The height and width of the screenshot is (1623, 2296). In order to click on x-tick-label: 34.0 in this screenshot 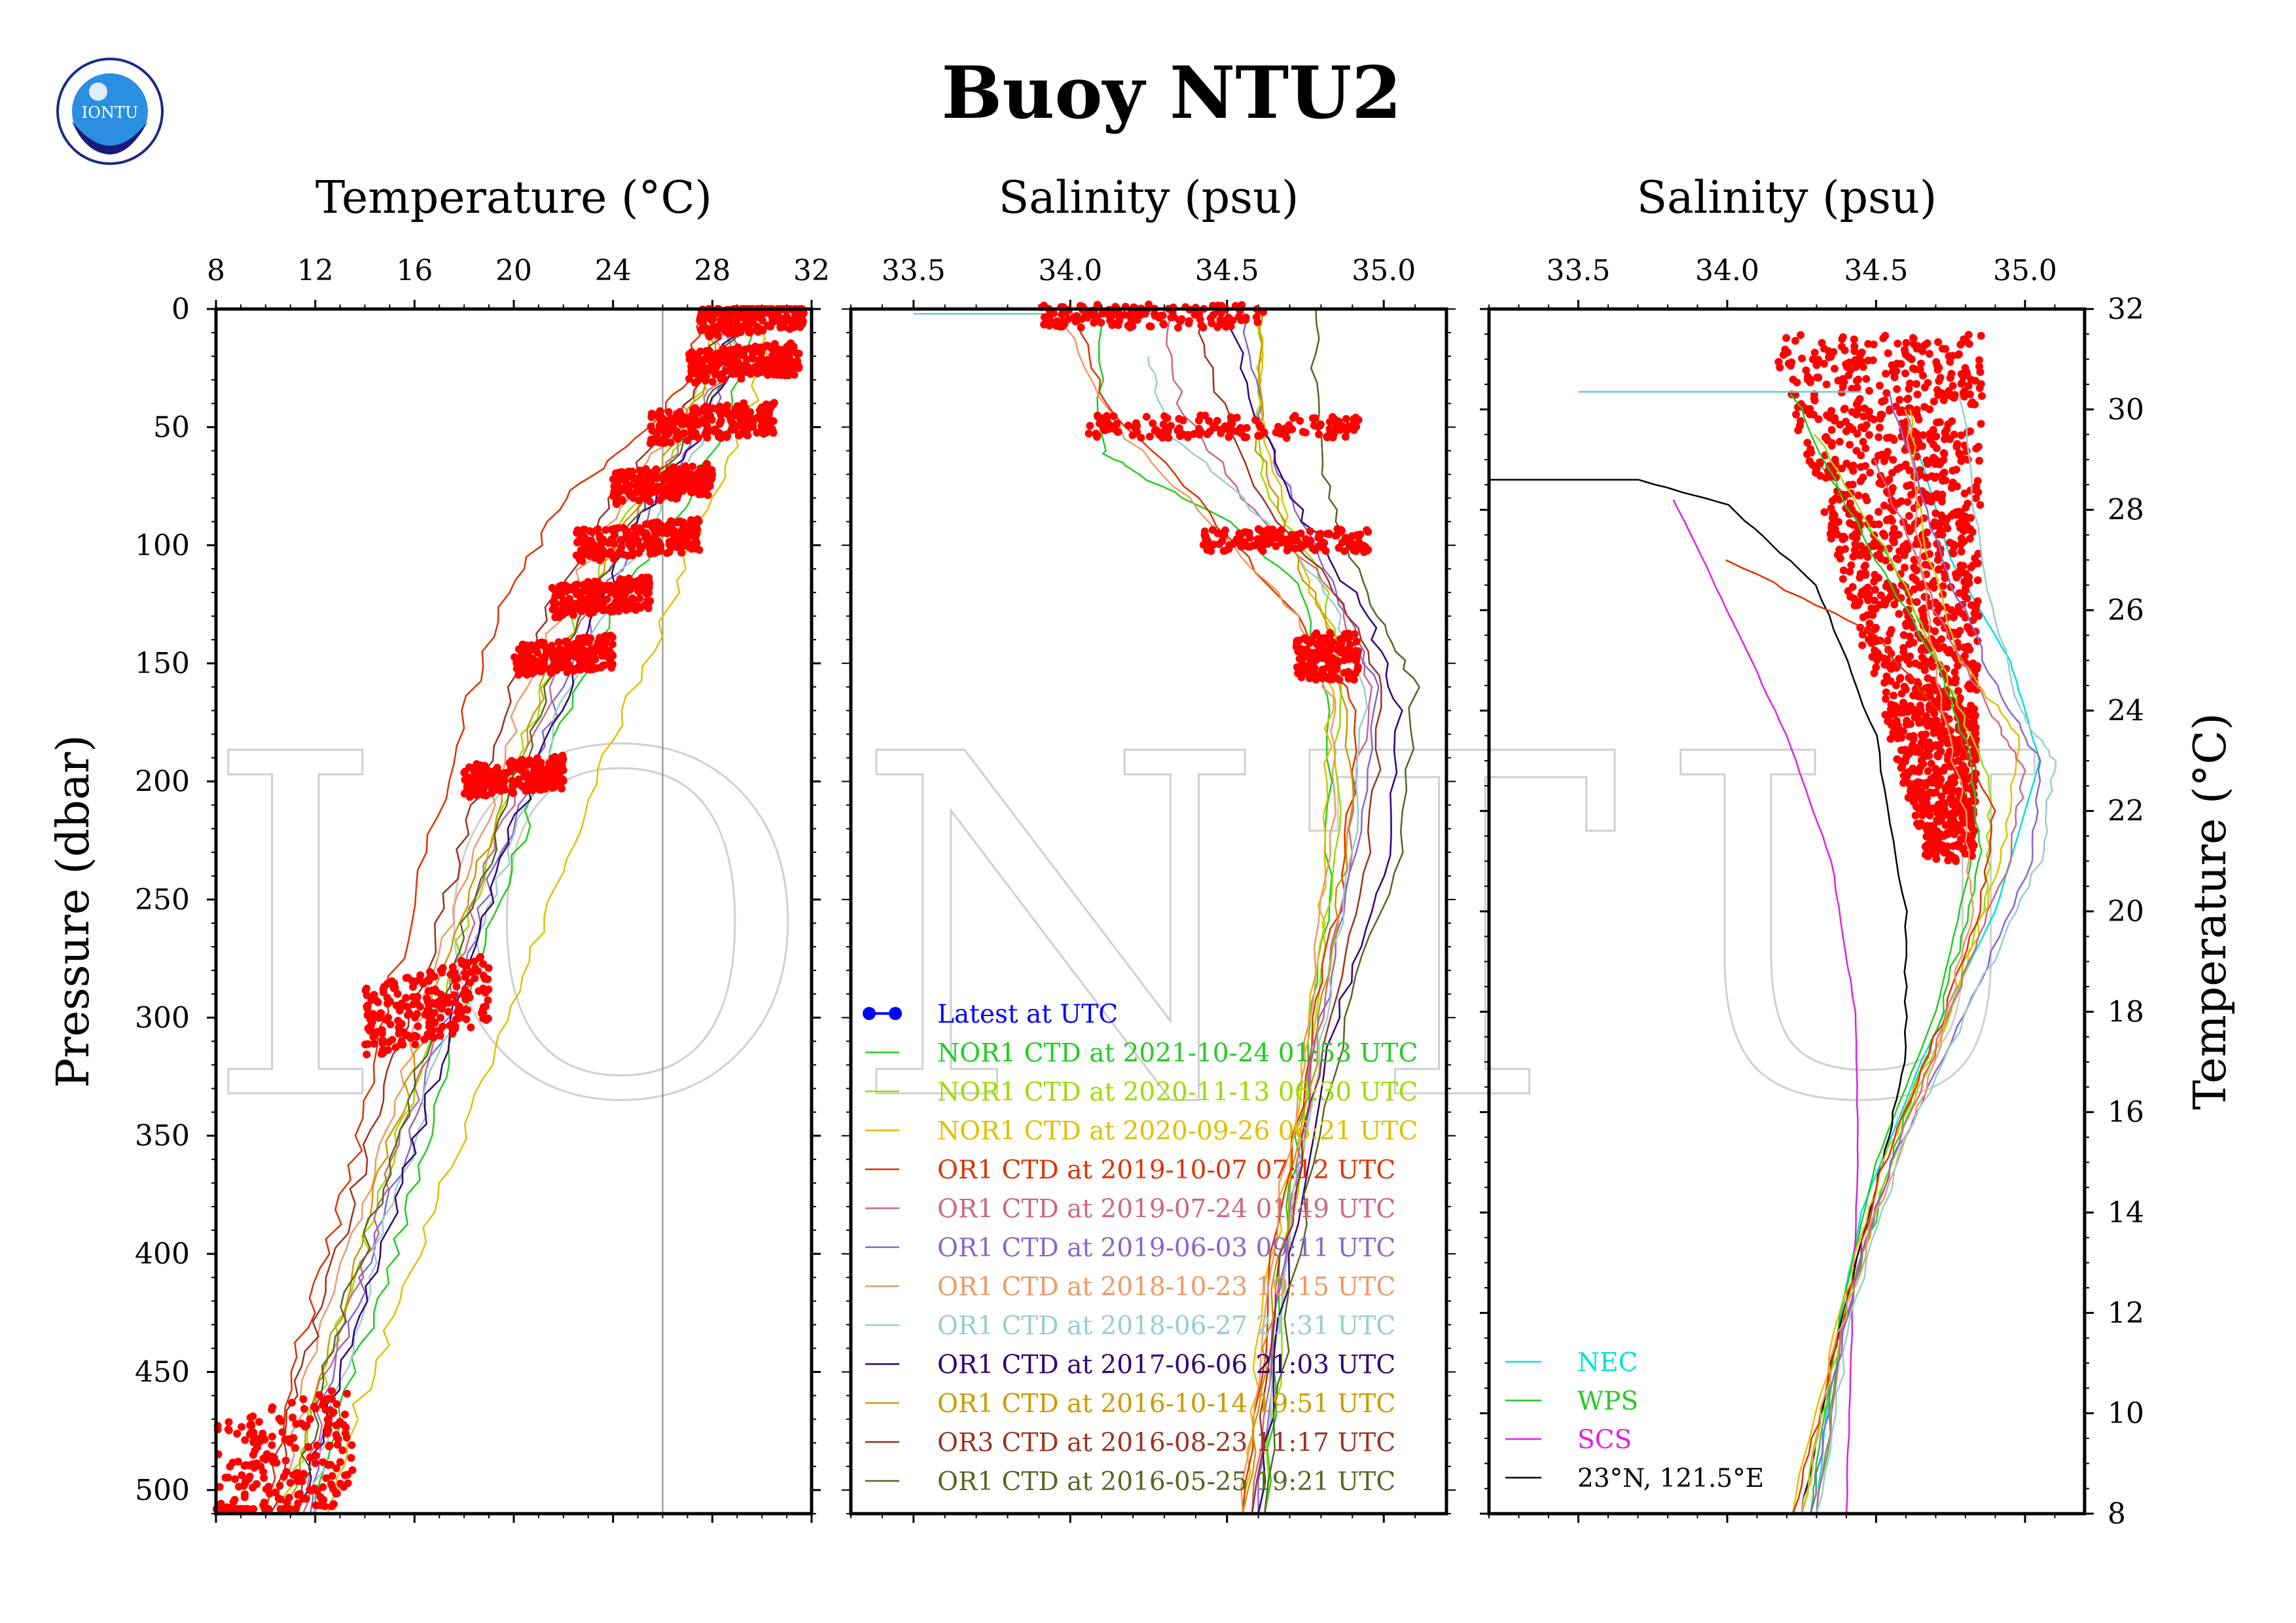, I will do `click(1070, 270)`.